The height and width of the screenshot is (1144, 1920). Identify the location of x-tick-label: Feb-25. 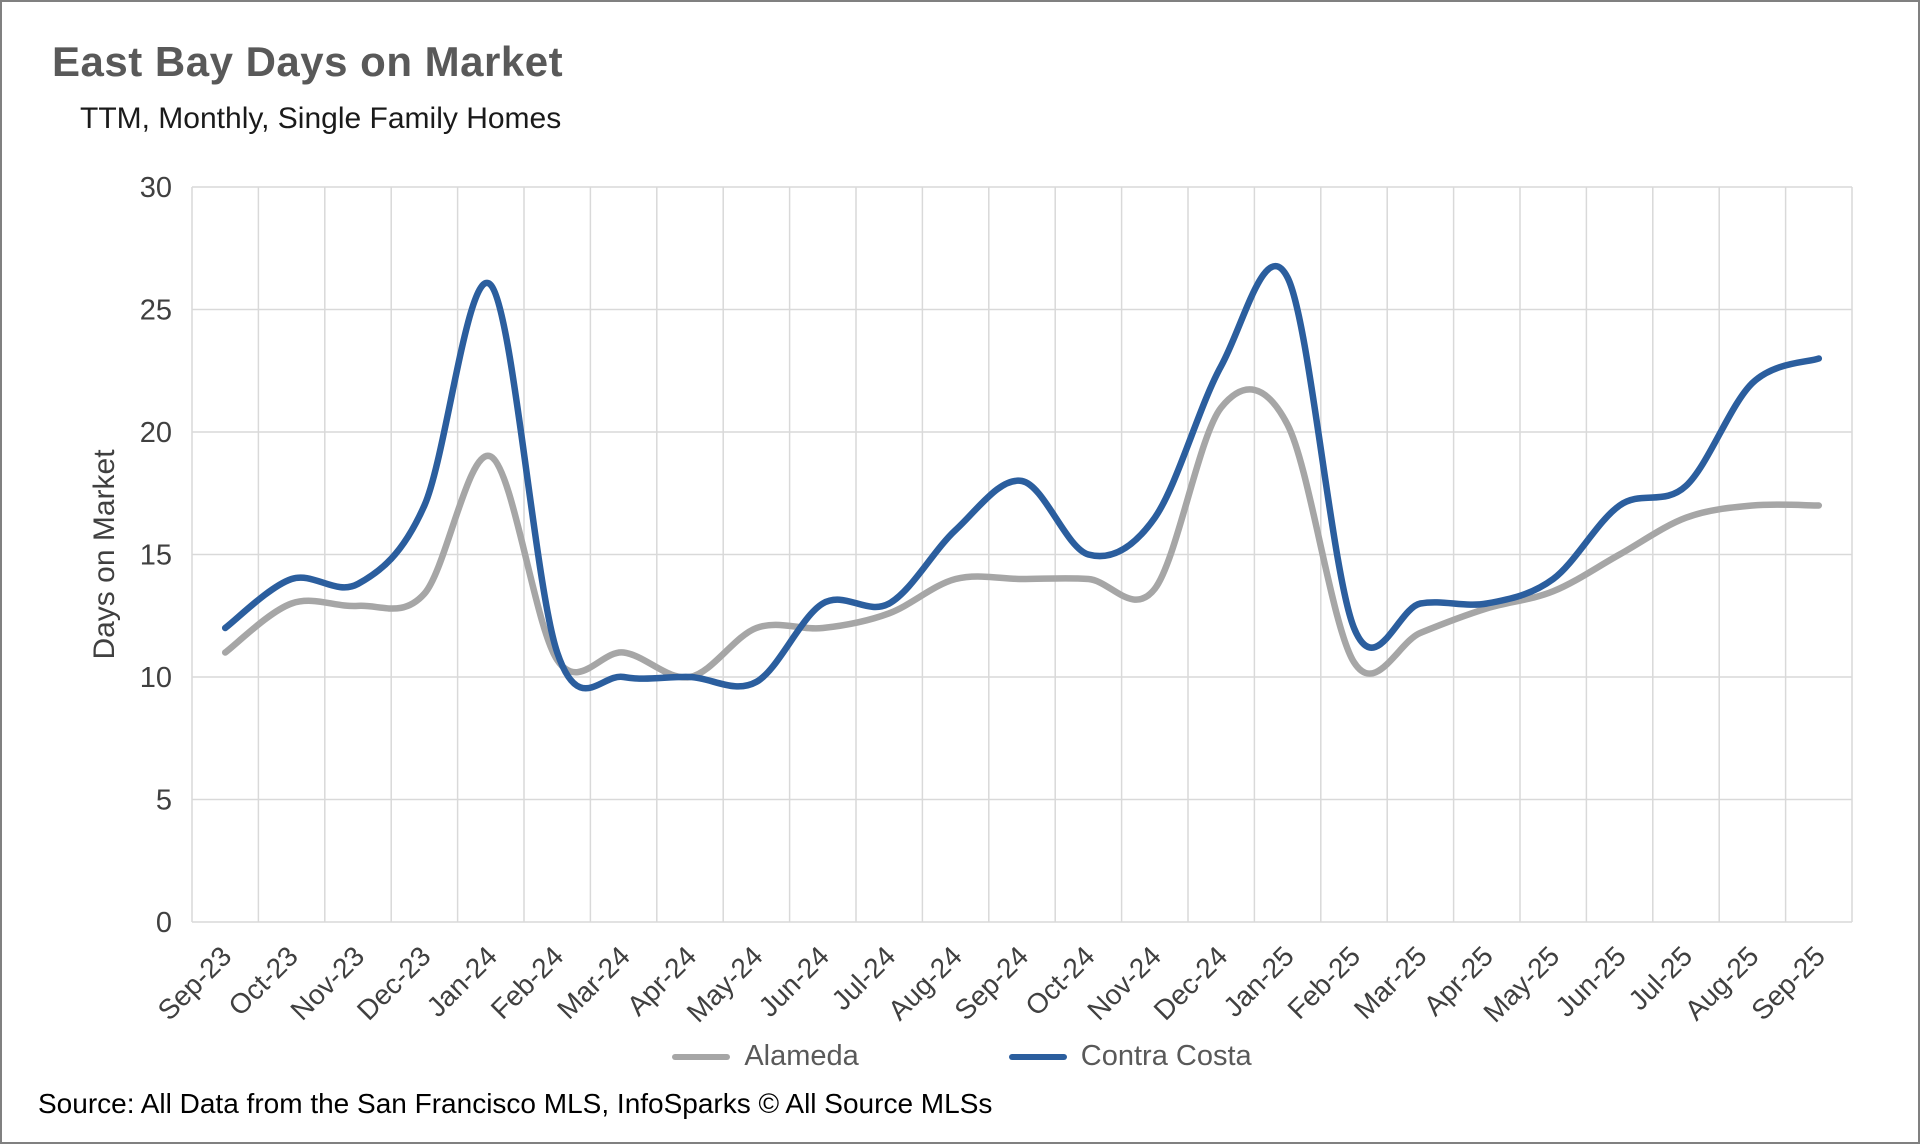
(1324, 982).